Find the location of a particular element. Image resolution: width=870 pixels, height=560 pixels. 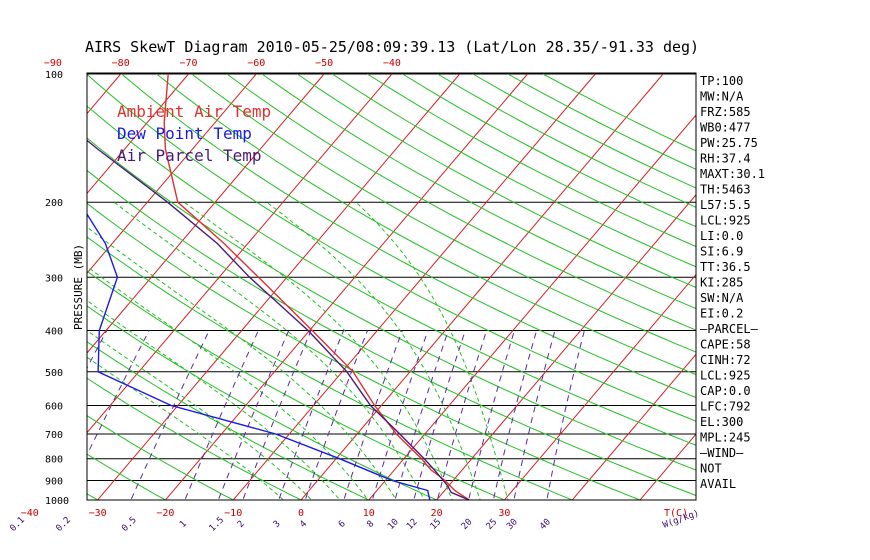

stability-index-item: TH:5463 is located at coordinates (725, 190).